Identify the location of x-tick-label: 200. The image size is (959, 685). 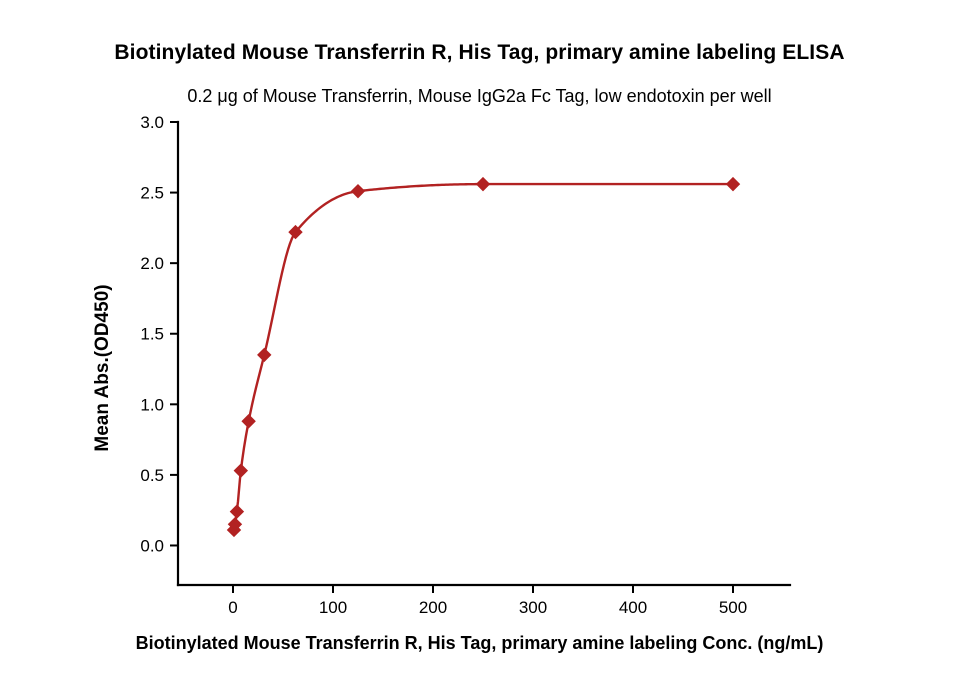
(433, 607).